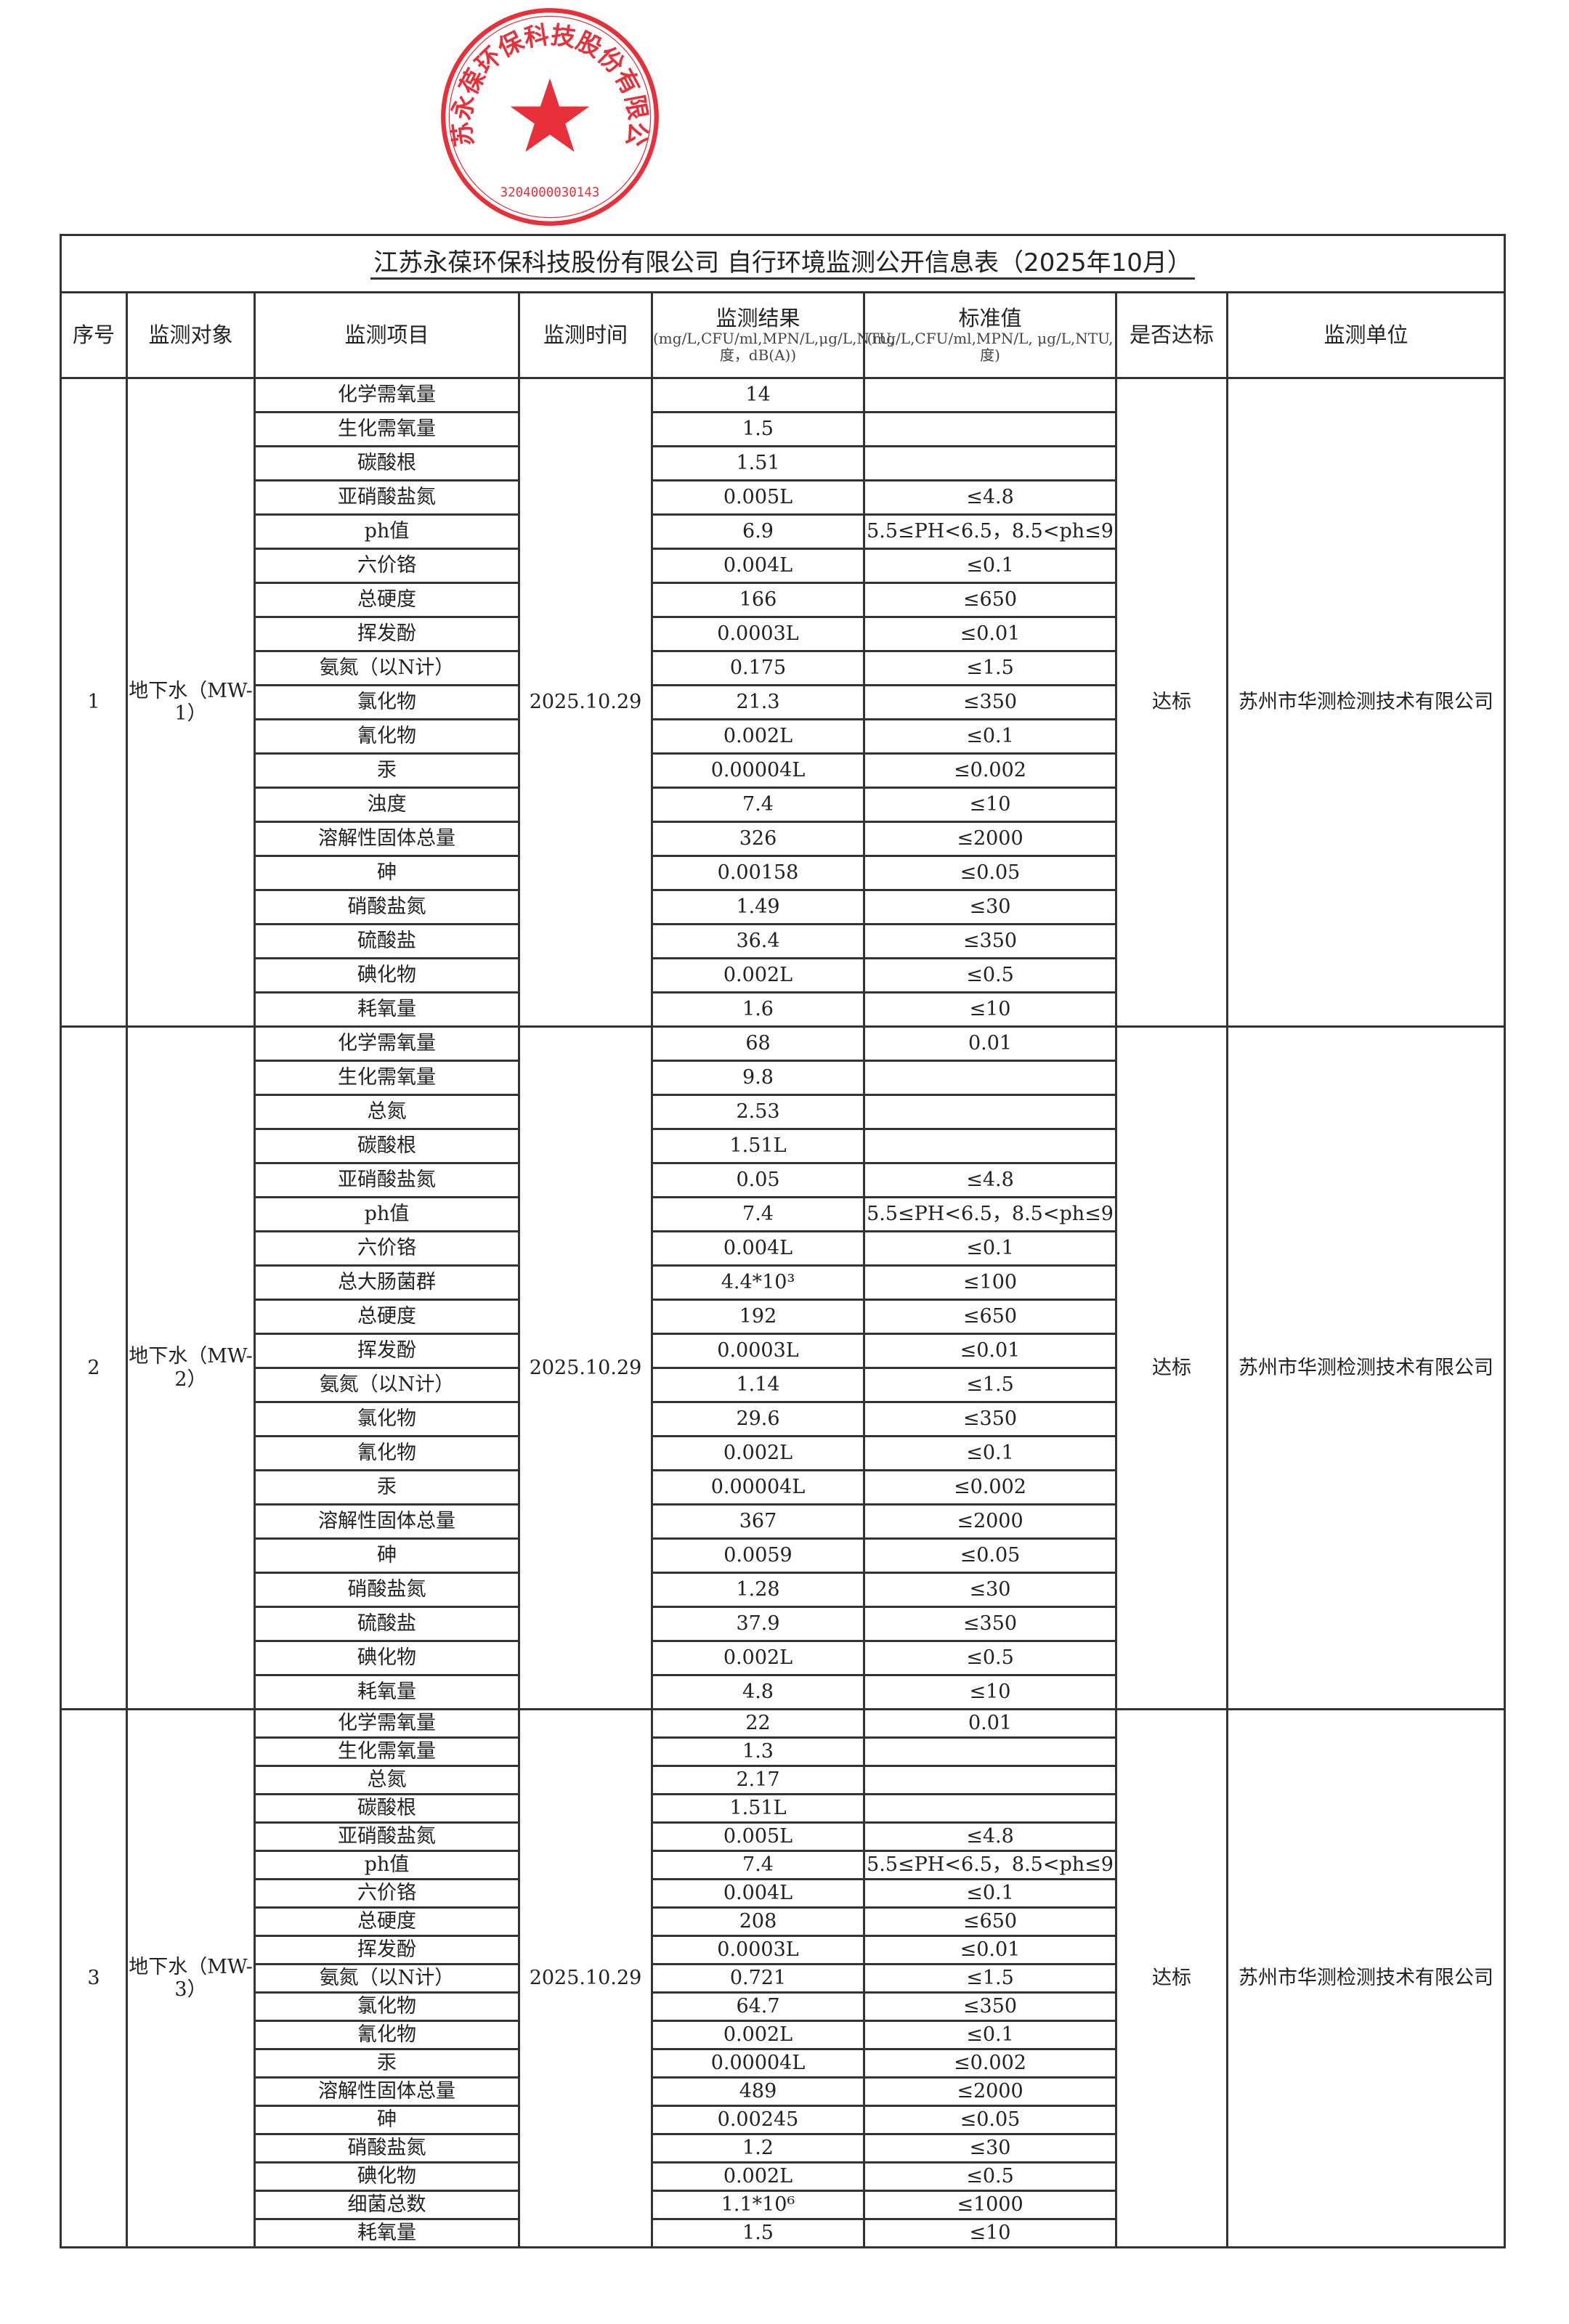 This screenshot has width=1569, height=2324. I want to click on table-row: 总硬度 208 ≤650, so click(783, 1921).